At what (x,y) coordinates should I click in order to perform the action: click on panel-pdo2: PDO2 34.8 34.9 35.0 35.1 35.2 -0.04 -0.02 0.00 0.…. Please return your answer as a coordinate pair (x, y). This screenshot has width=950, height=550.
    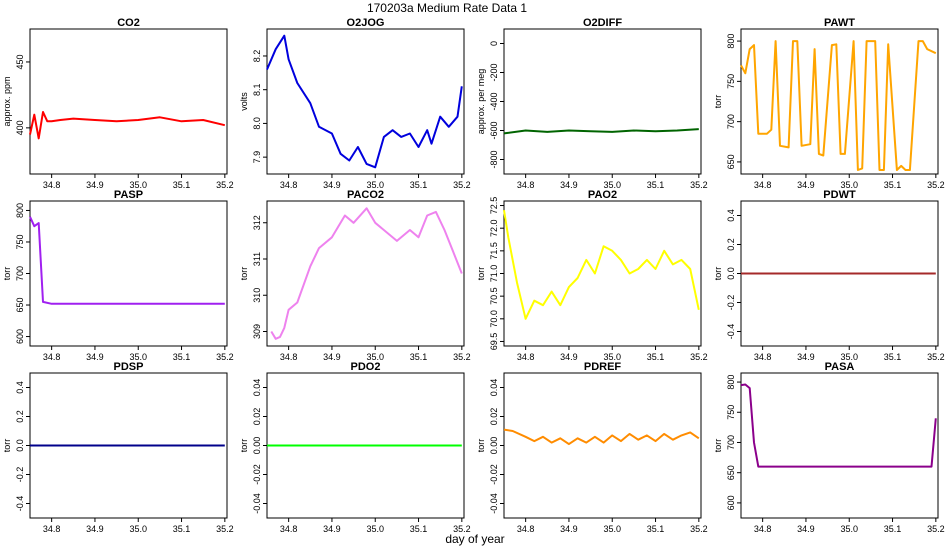
    Looking at the image, I should click on (355, 447).